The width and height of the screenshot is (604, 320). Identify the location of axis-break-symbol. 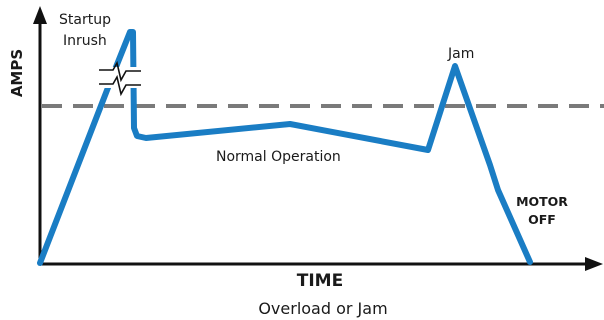
(120, 71).